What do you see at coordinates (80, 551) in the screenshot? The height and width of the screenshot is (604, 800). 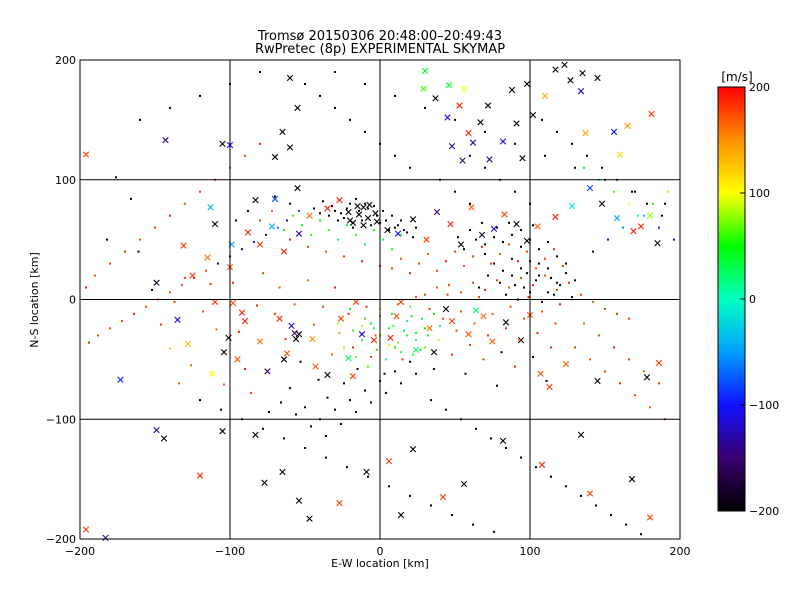 I see `x-tick-label: −200` at bounding box center [80, 551].